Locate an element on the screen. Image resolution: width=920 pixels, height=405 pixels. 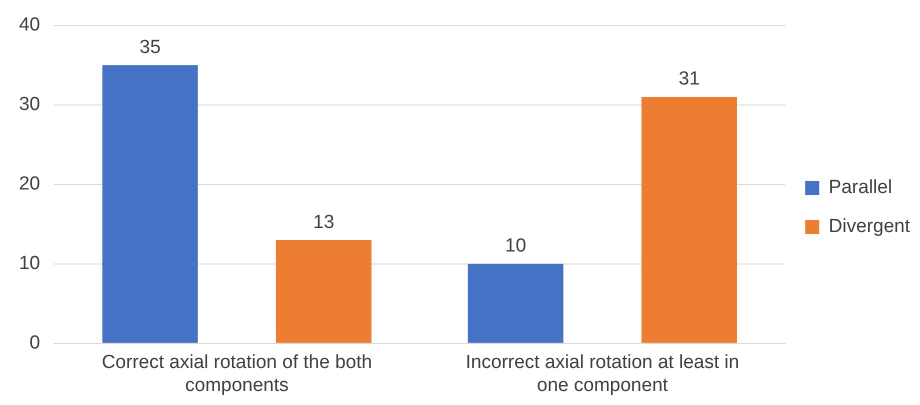
y-tick-label: 20 is located at coordinates (29, 184).